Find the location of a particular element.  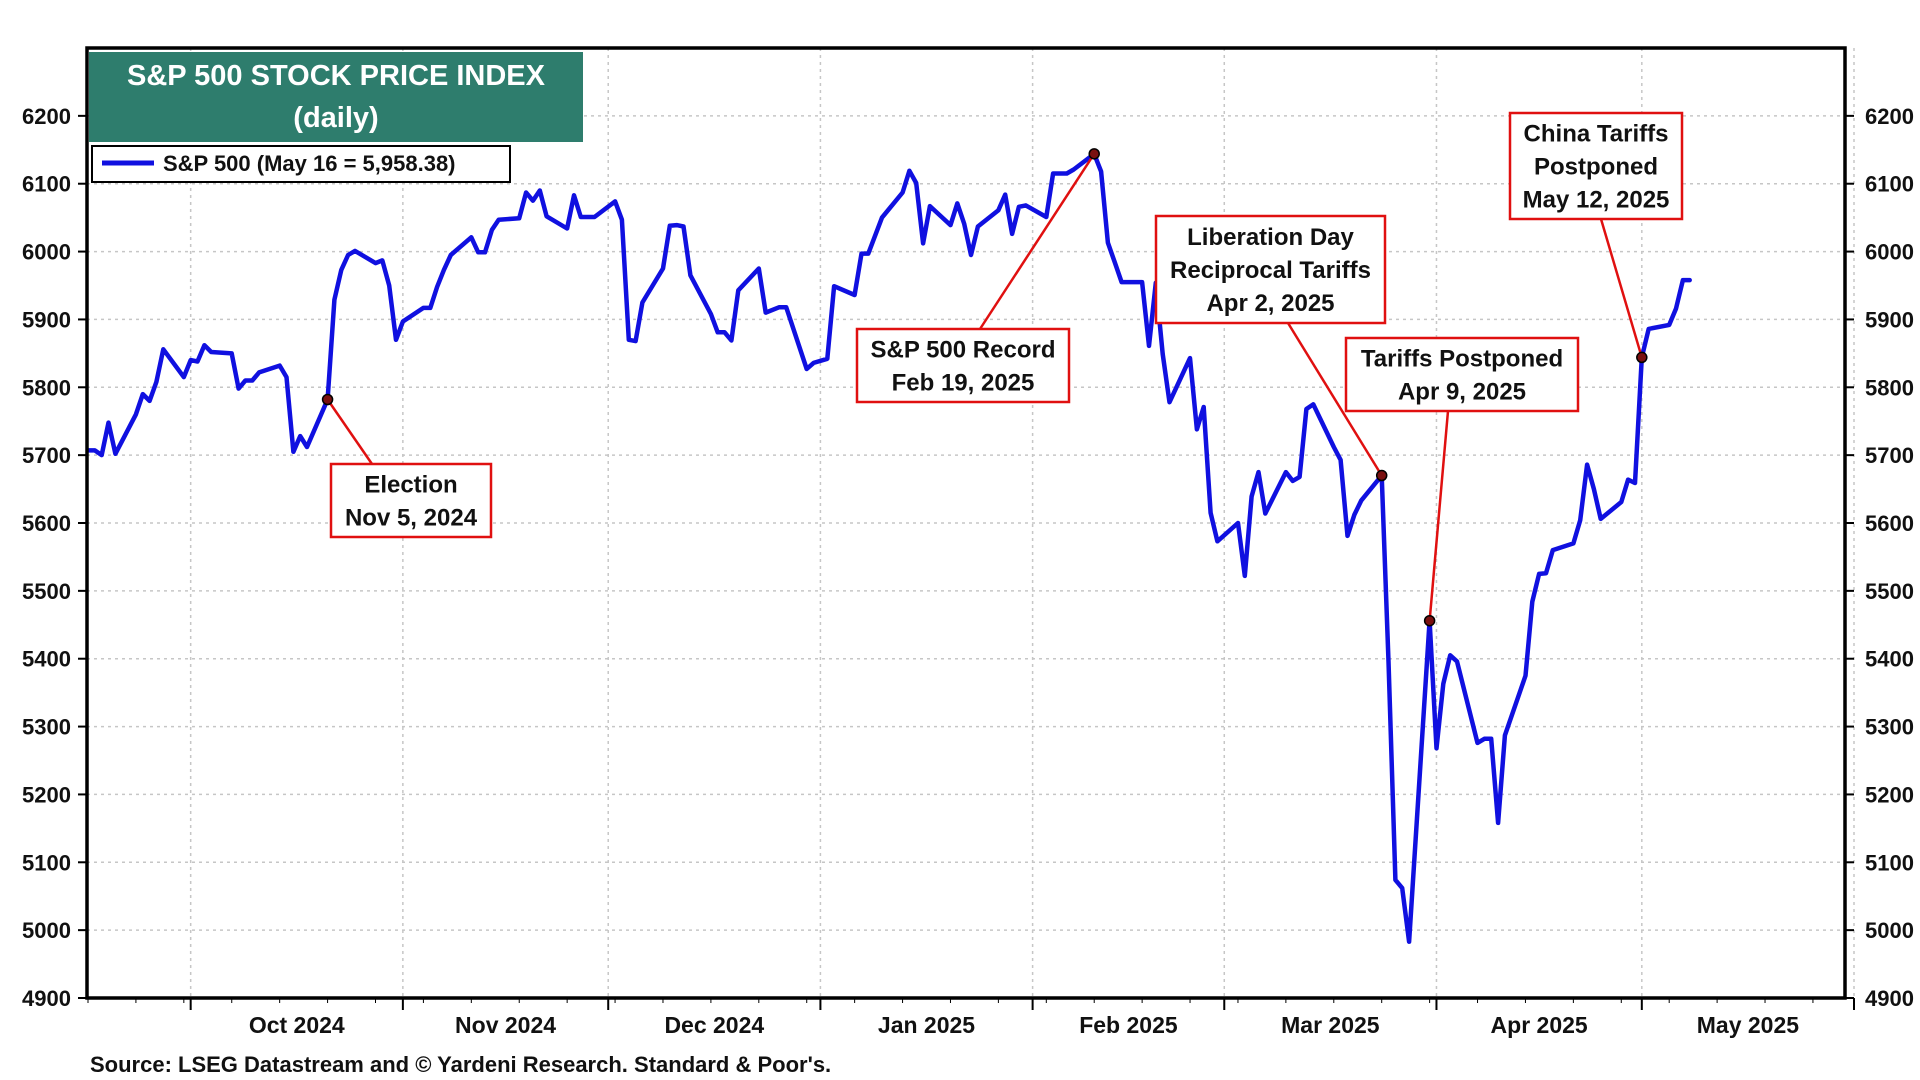

y-tick-label-right: 5100 is located at coordinates (1889, 862).